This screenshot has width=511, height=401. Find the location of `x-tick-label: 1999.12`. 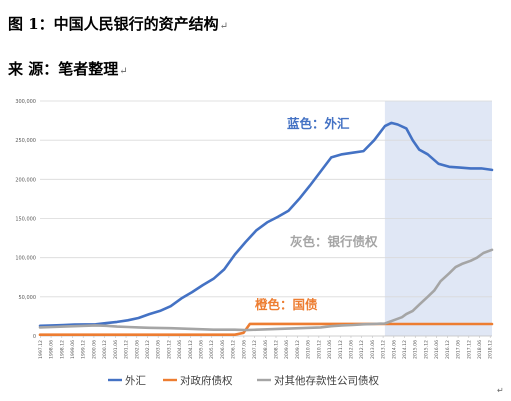

x-tick-label: 1999.12 is located at coordinates (84, 349).